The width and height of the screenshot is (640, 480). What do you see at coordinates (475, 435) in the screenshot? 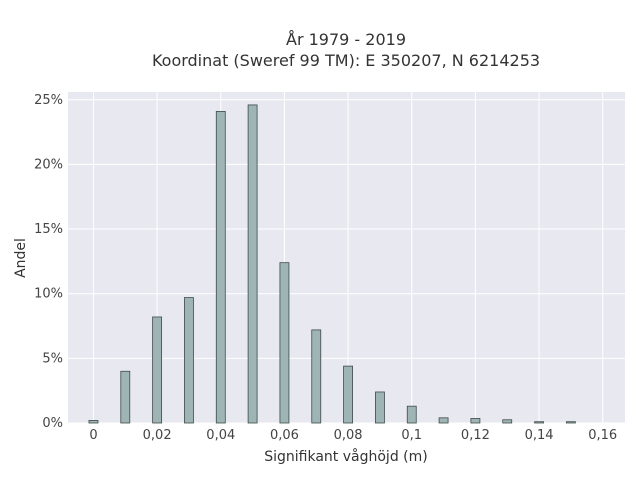
I see `x-tick-label-6: 0,12` at bounding box center [475, 435].